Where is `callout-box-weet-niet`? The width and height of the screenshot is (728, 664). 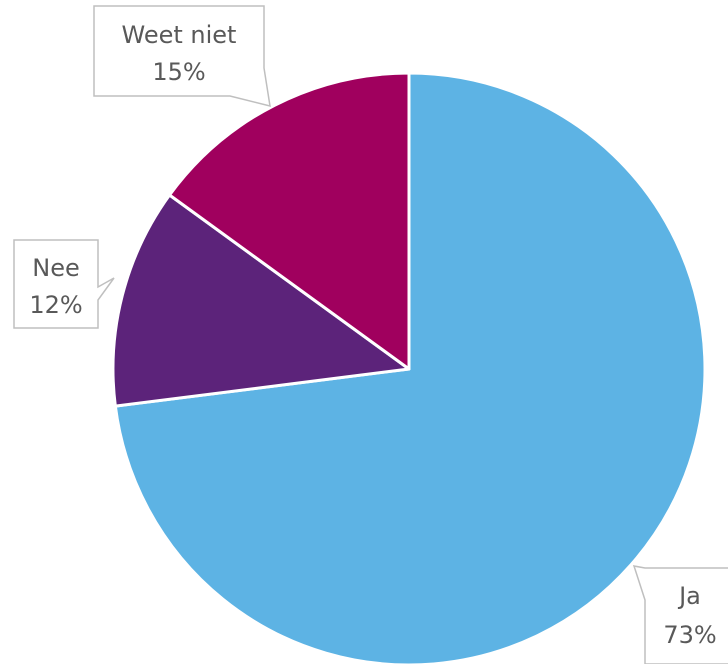 callout-box-weet-niet is located at coordinates (182, 56).